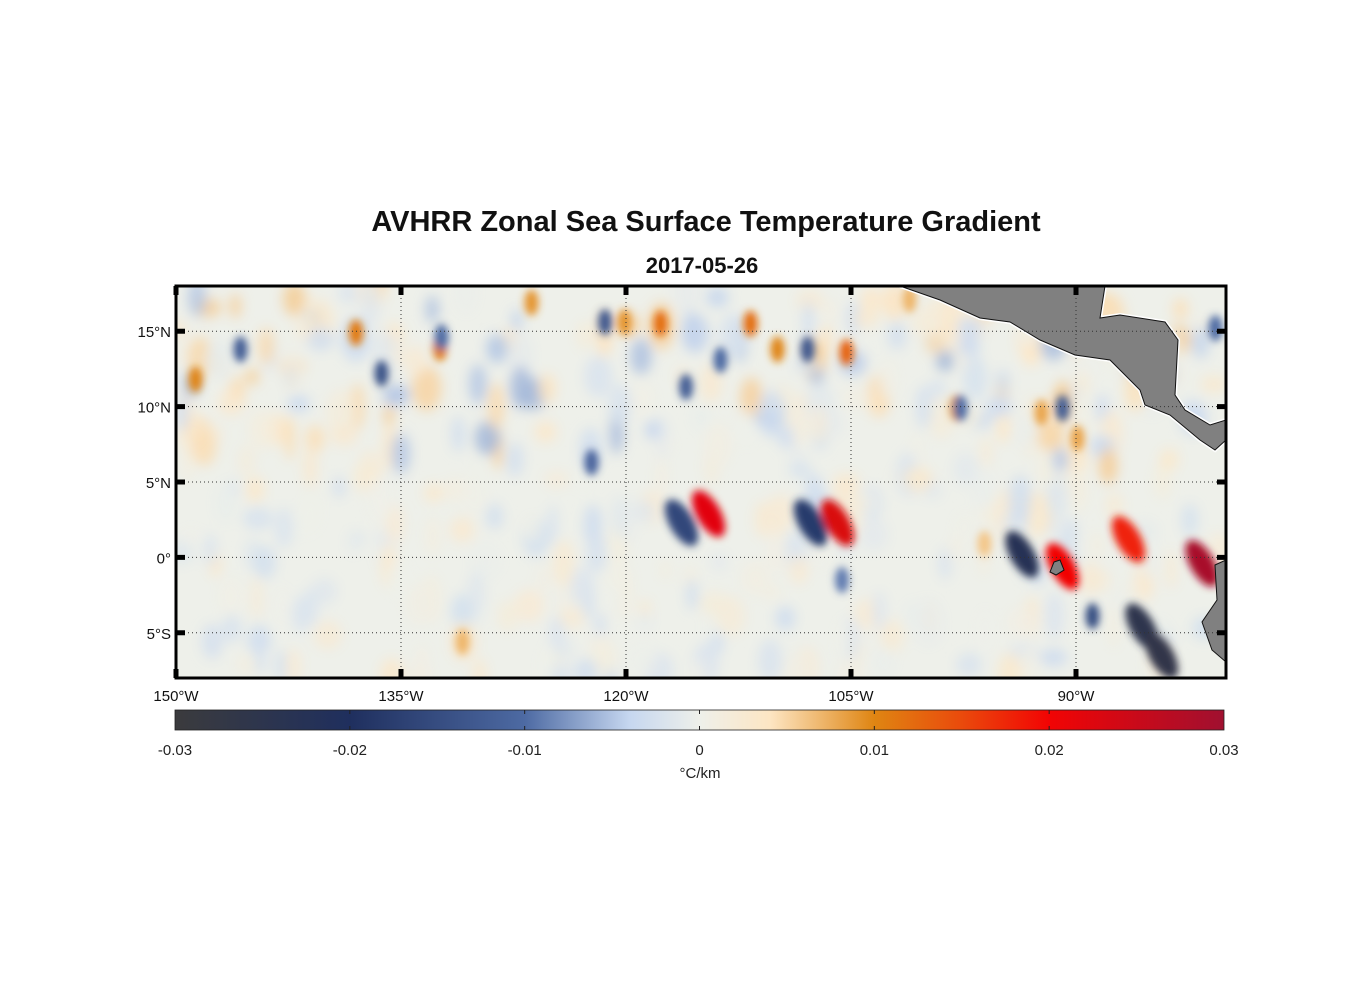 The height and width of the screenshot is (1000, 1356). Describe the element at coordinates (1049, 750) in the screenshot. I see `colorbar-tick-label: 0.02` at that location.